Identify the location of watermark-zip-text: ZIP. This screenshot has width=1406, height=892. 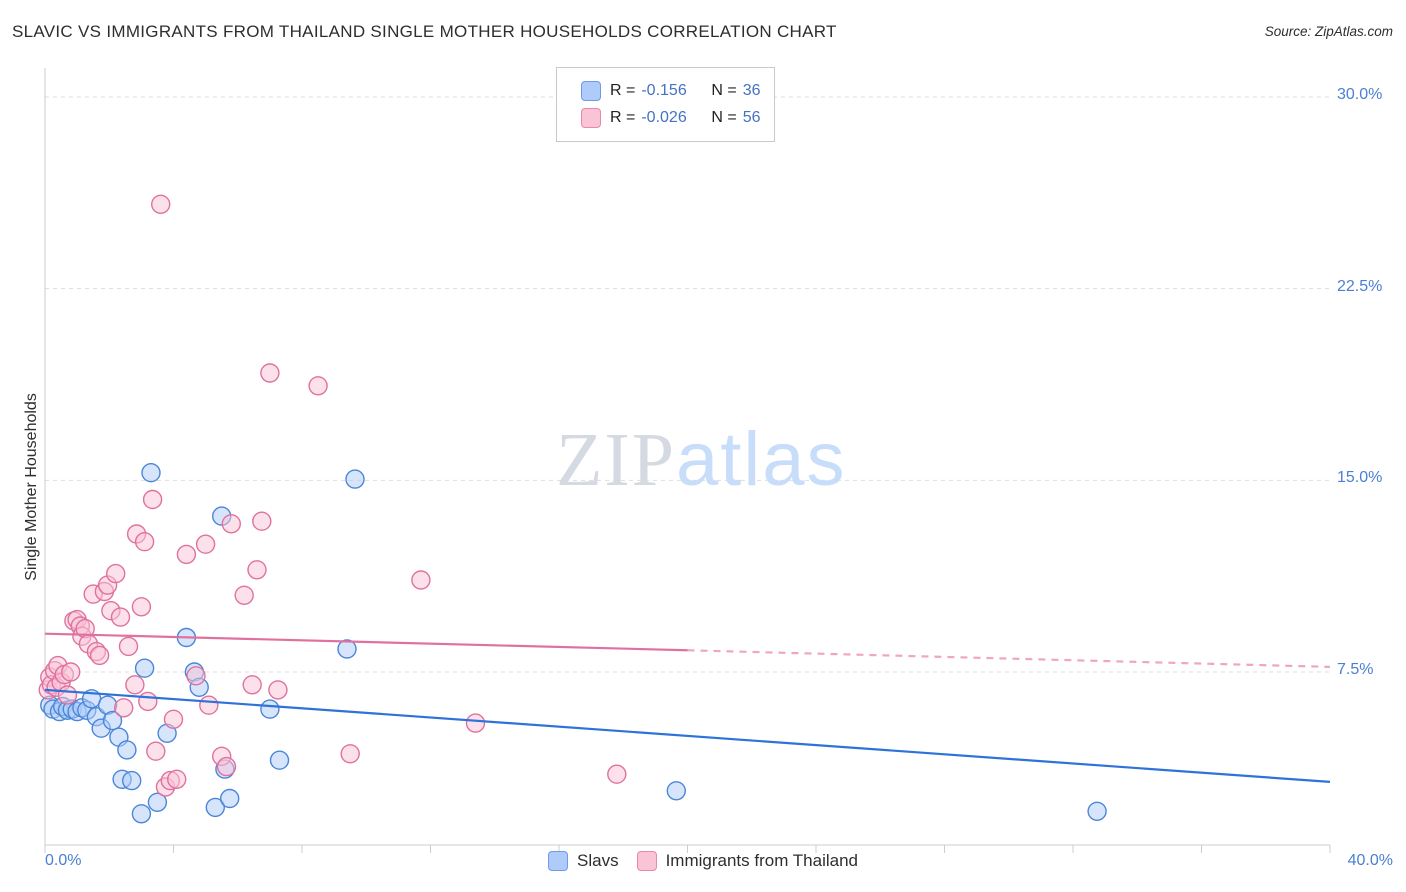
(616, 460).